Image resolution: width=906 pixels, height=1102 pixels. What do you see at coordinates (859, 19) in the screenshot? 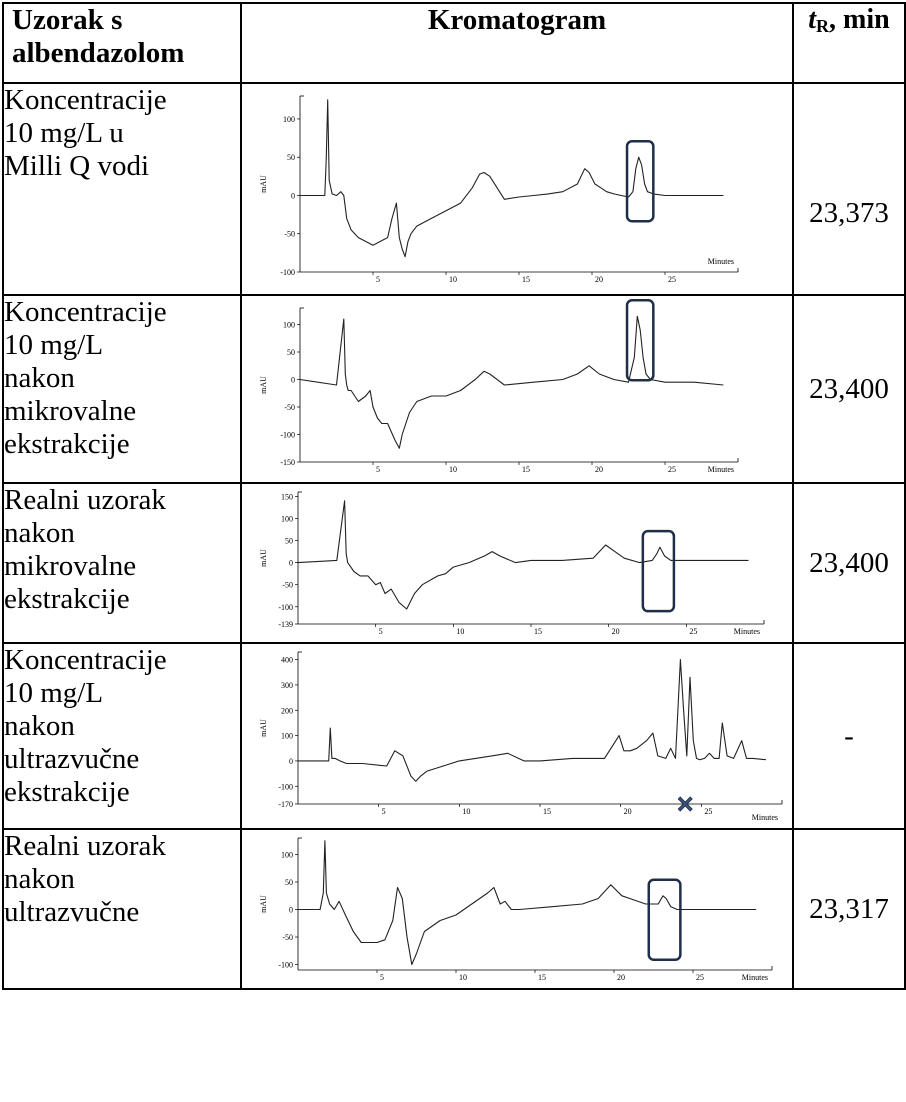
I see `header-tr-rest: , min` at bounding box center [859, 19].